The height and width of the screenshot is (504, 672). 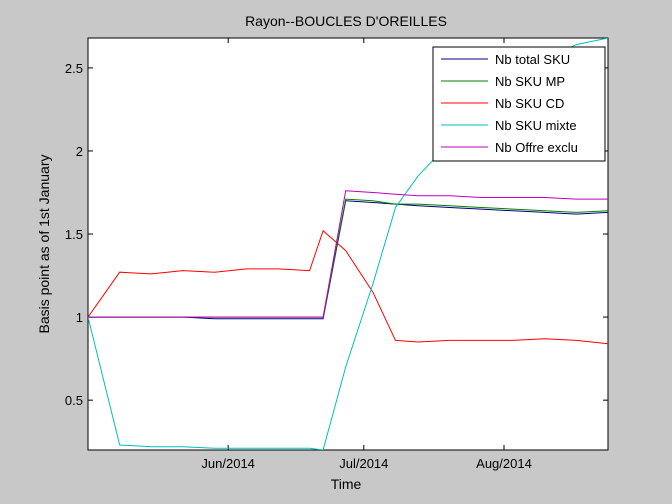 What do you see at coordinates (346, 21) in the screenshot?
I see `chart-title: Rayon--BOUCLES D'OREILLES` at bounding box center [346, 21].